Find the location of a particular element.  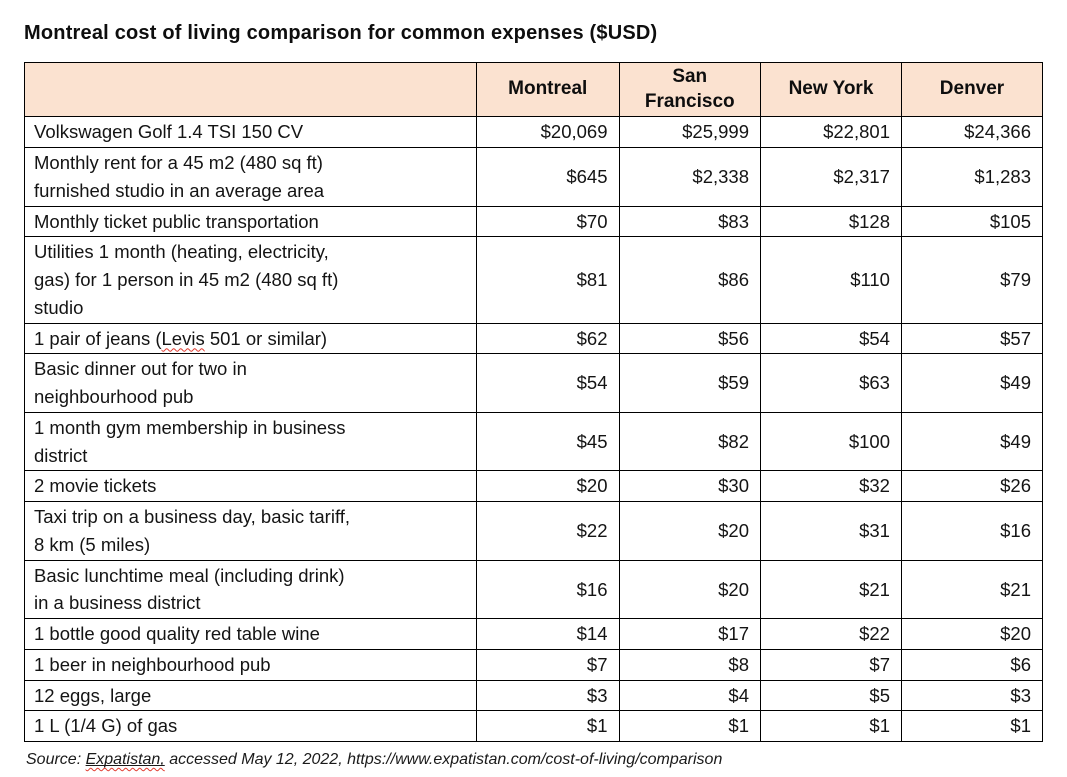

cost-value: $4 is located at coordinates (689, 695).